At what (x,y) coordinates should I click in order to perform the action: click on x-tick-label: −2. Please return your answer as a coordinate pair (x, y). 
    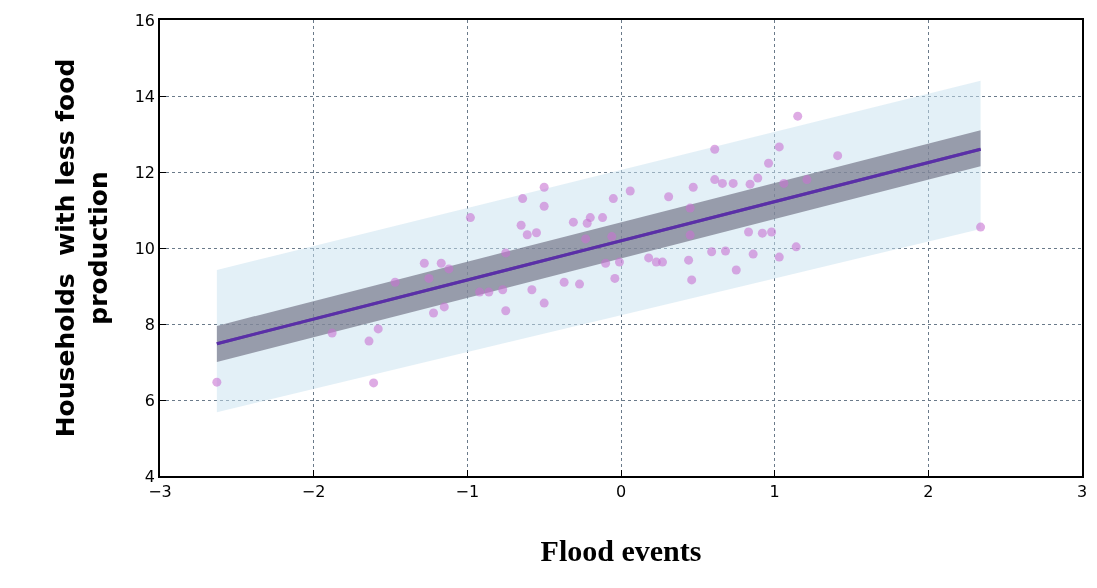
    Looking at the image, I should click on (313, 491).